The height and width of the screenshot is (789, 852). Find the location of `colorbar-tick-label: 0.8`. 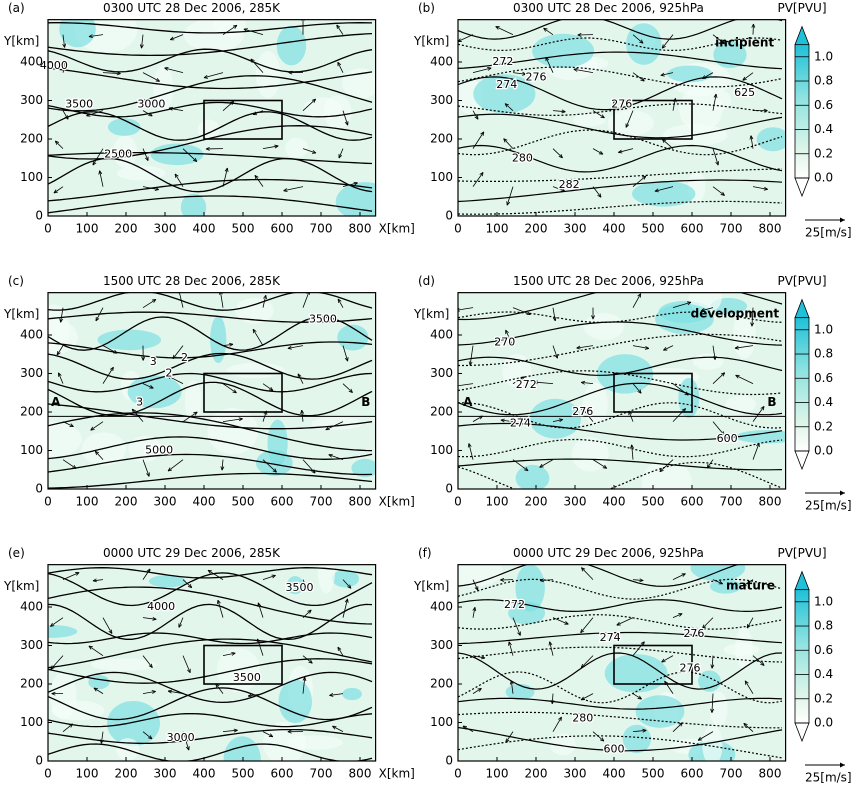

colorbar-tick-label: 0.8 is located at coordinates (823, 626).